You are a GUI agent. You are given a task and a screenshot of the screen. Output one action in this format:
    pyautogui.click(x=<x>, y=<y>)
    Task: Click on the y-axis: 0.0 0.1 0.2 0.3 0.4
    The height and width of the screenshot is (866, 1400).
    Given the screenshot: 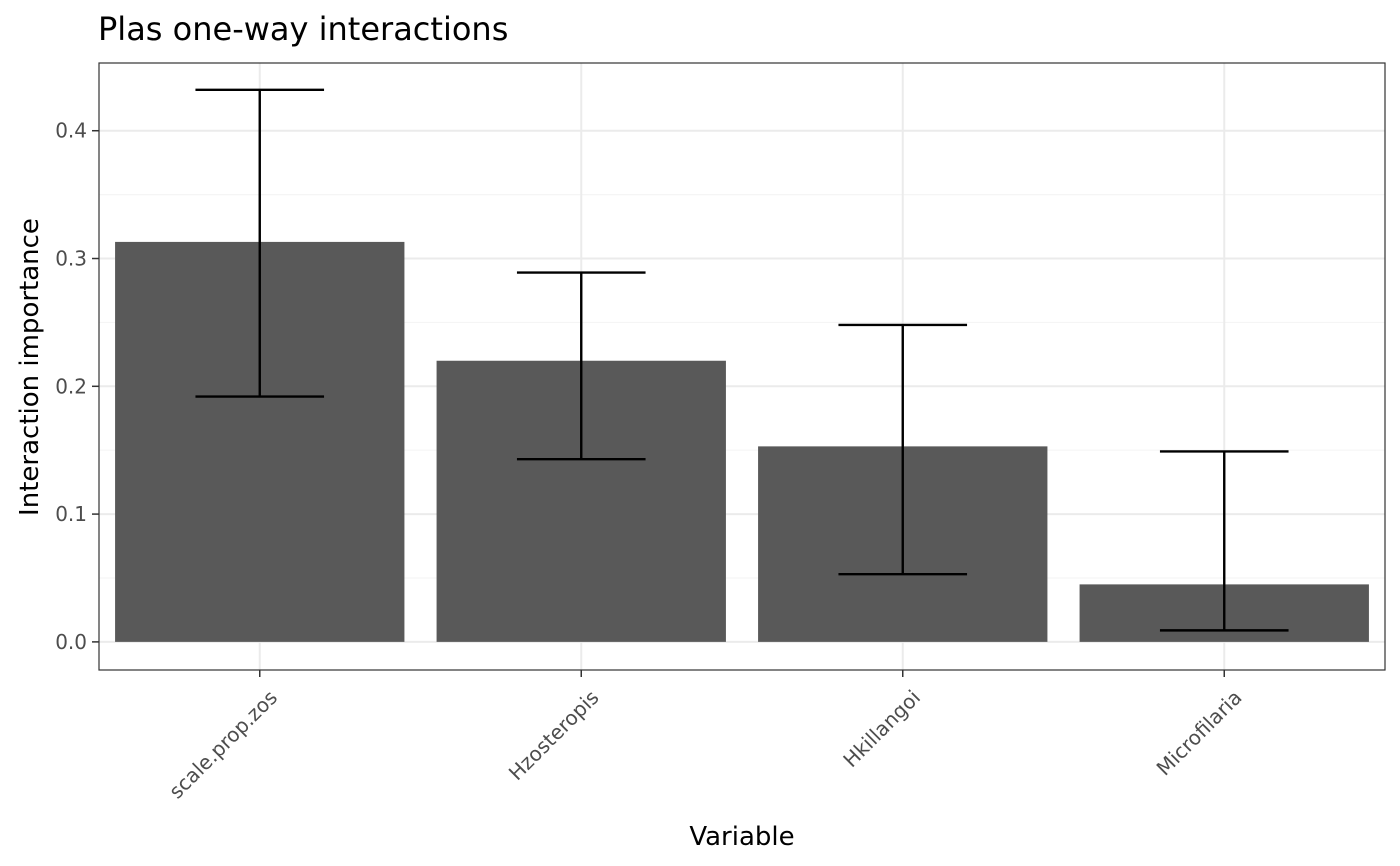 What is the action you would take?
    pyautogui.click(x=77, y=386)
    